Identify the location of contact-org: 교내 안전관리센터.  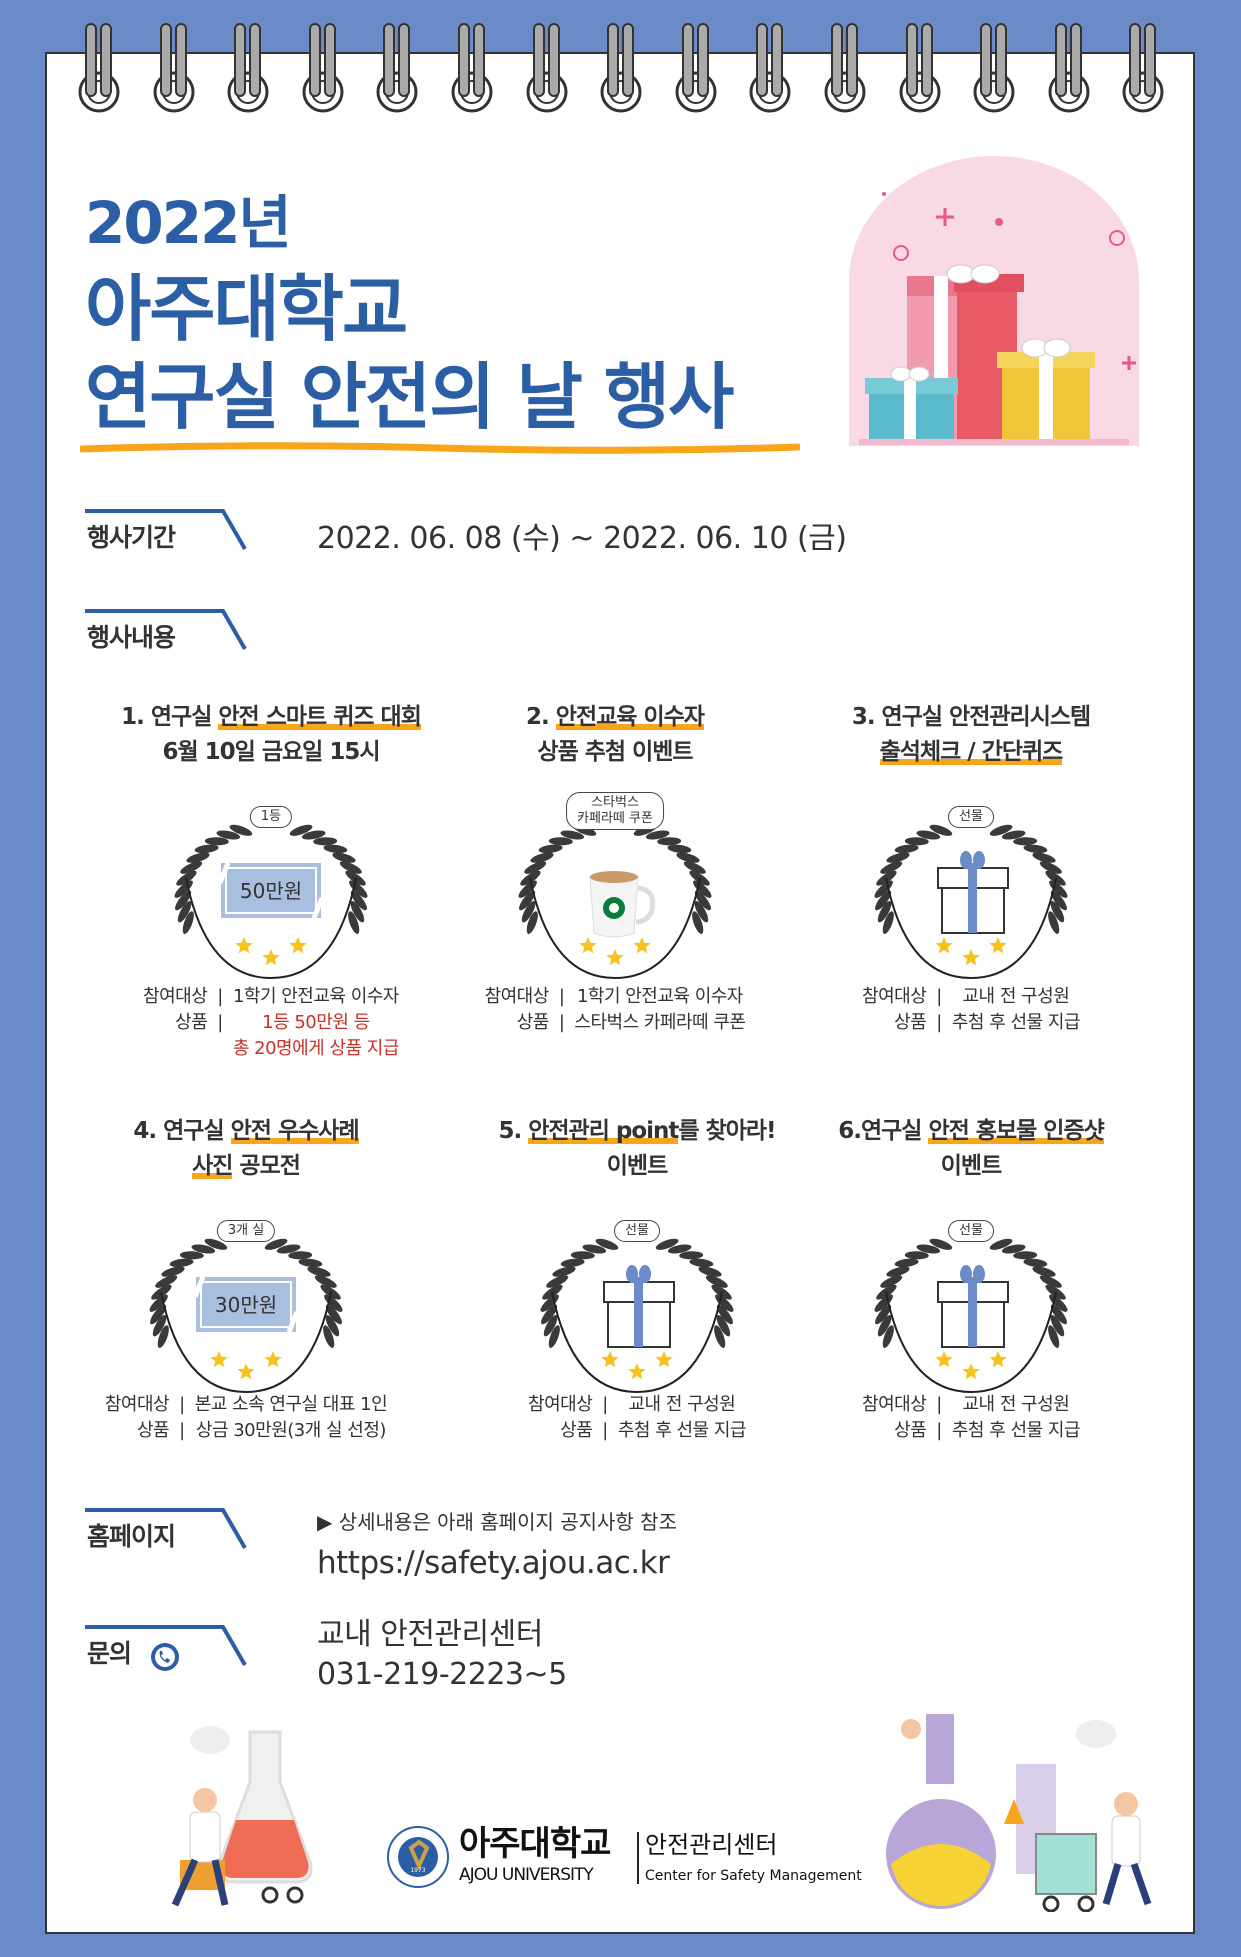
(430, 1634).